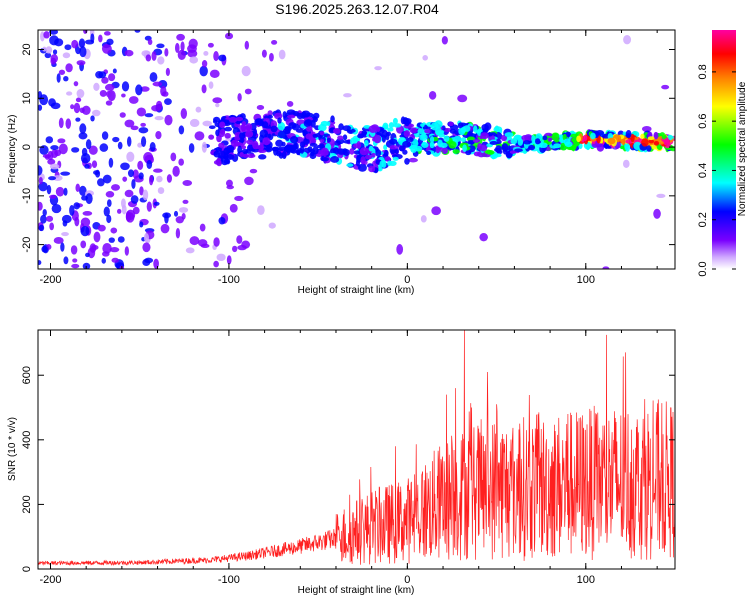  Describe the element at coordinates (27, 196) in the screenshot. I see `spectrogram-ytick-label: -10` at that location.